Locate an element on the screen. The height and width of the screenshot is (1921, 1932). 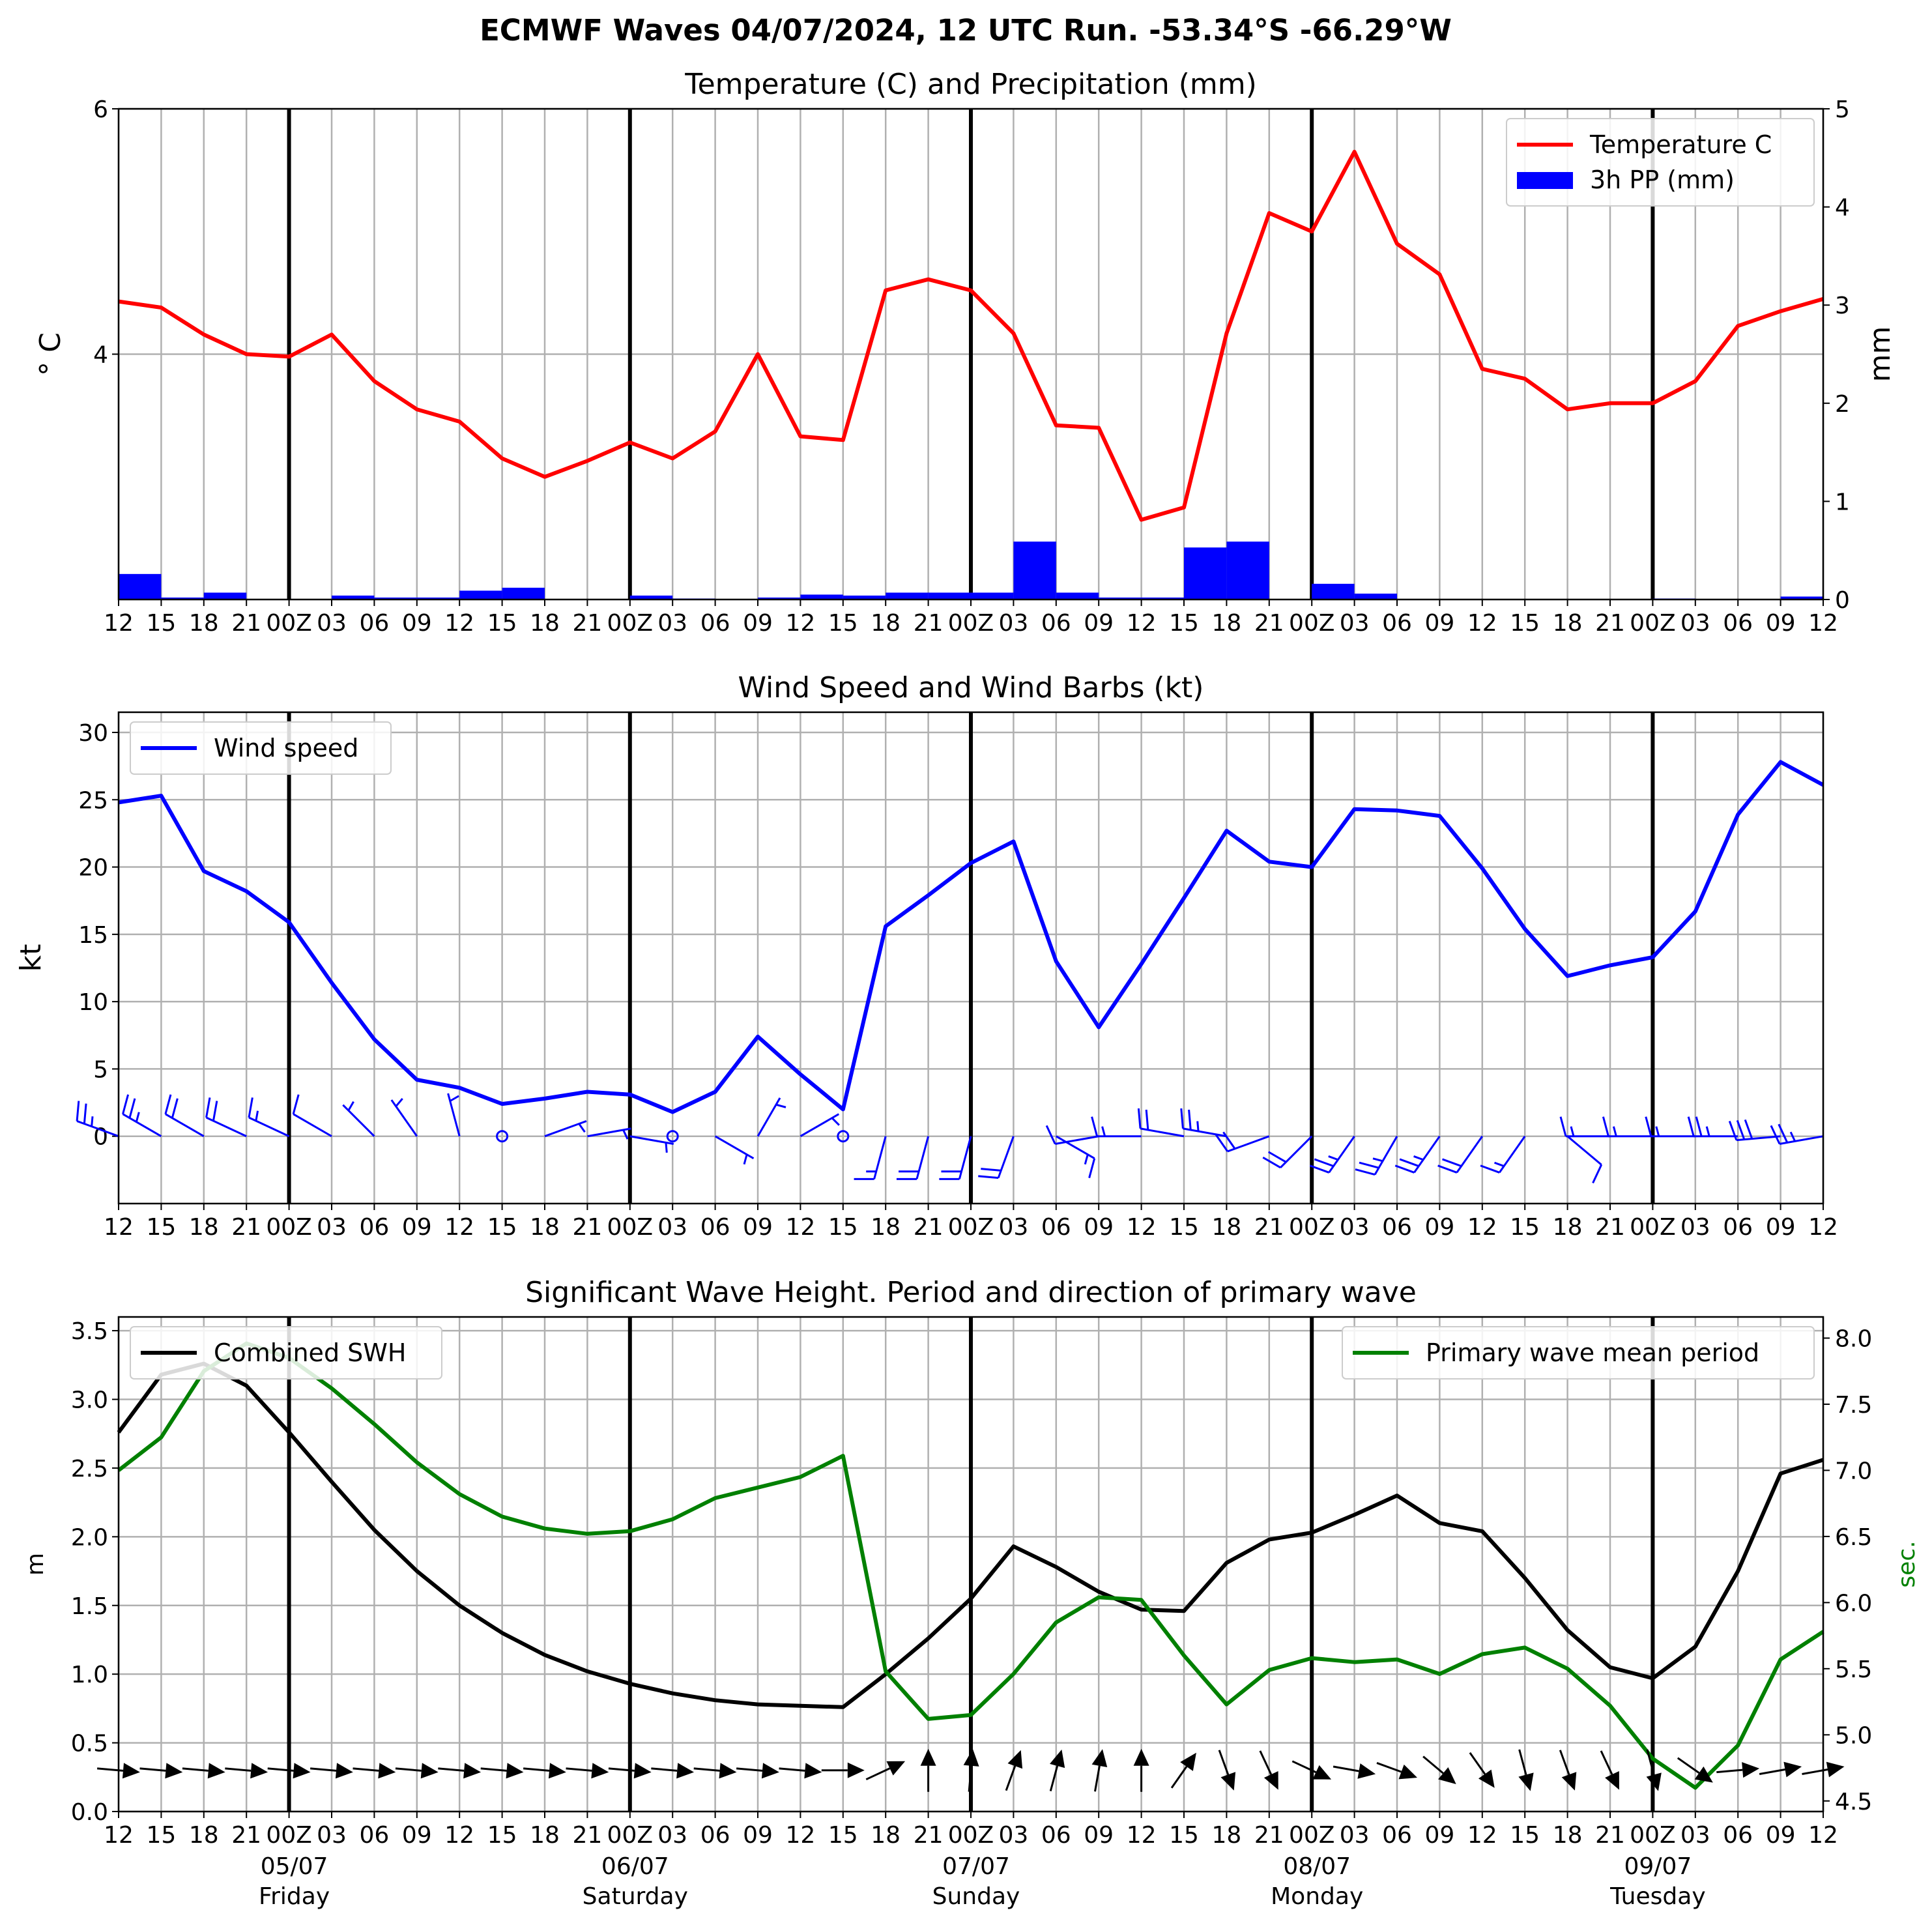
wind-barb-calm is located at coordinates (672, 1136).